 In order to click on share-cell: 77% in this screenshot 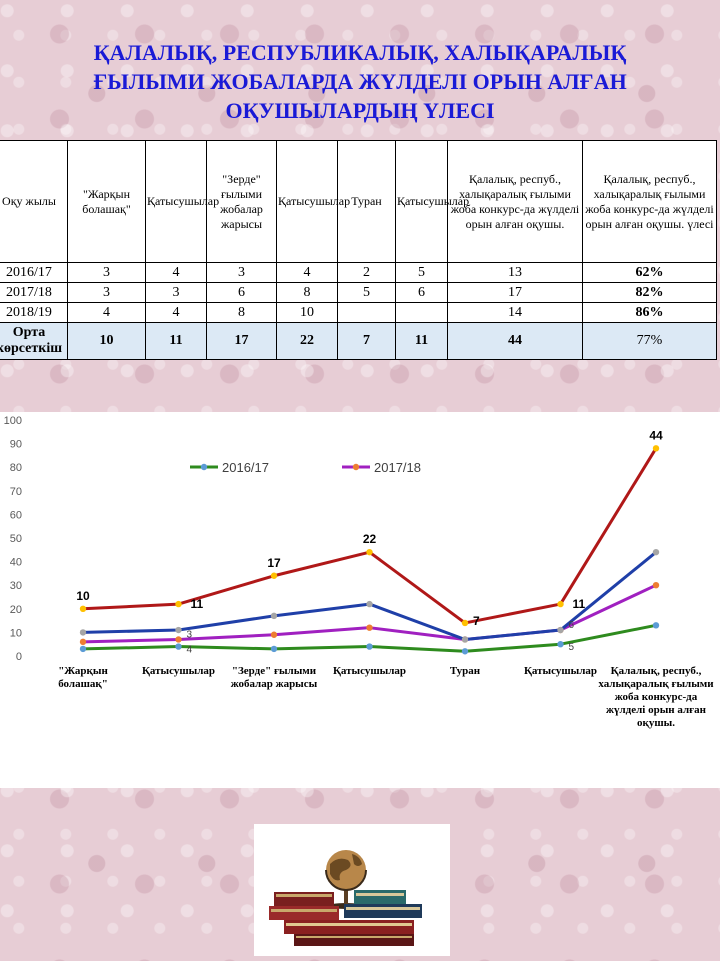, I will do `click(649, 341)`.